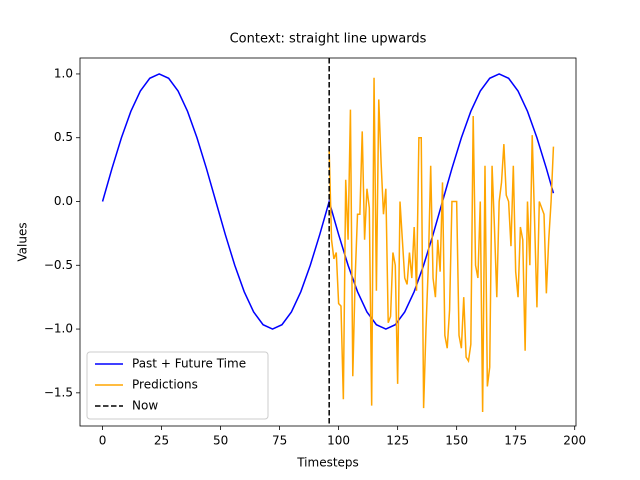 The image size is (640, 480). I want to click on x-axis-label: Timesteps, so click(327, 463).